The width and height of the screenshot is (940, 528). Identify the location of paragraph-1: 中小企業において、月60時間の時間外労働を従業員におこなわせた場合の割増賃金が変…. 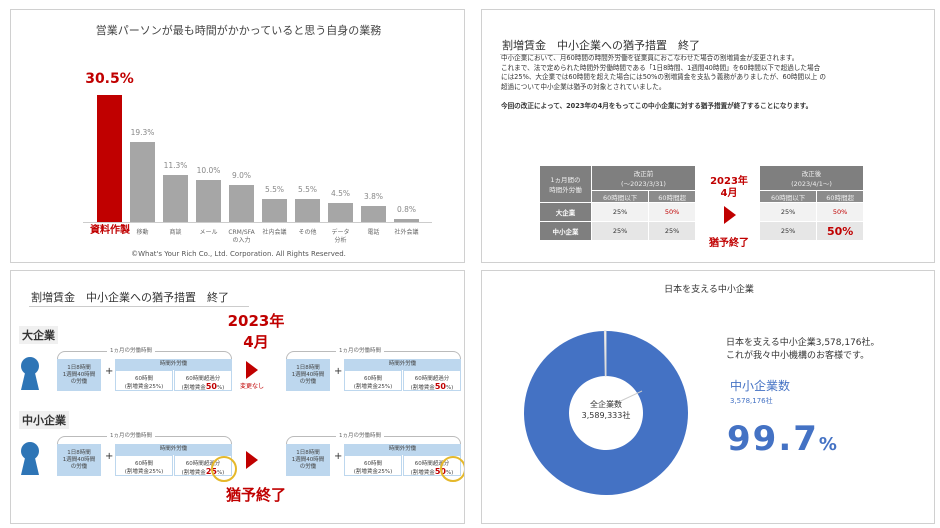
(711, 73).